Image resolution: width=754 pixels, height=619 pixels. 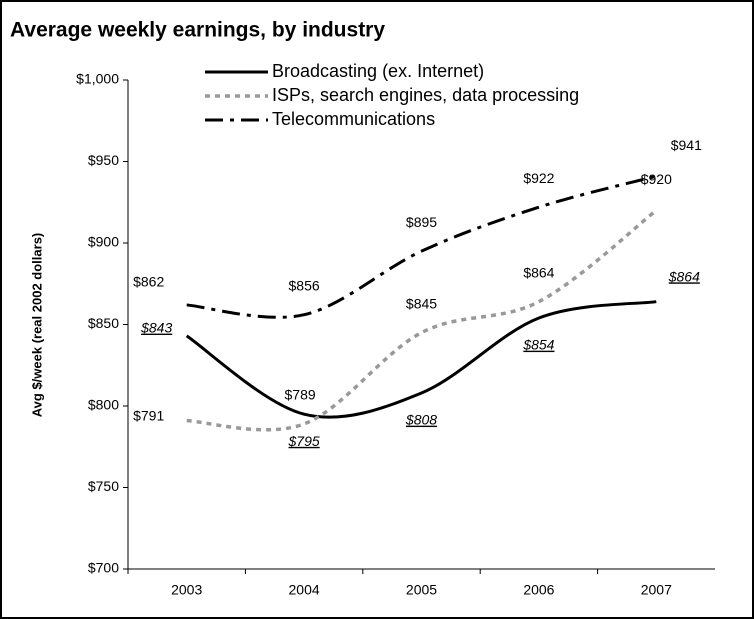 What do you see at coordinates (97, 79) in the screenshot?
I see `y-tick-label: $1,000` at bounding box center [97, 79].